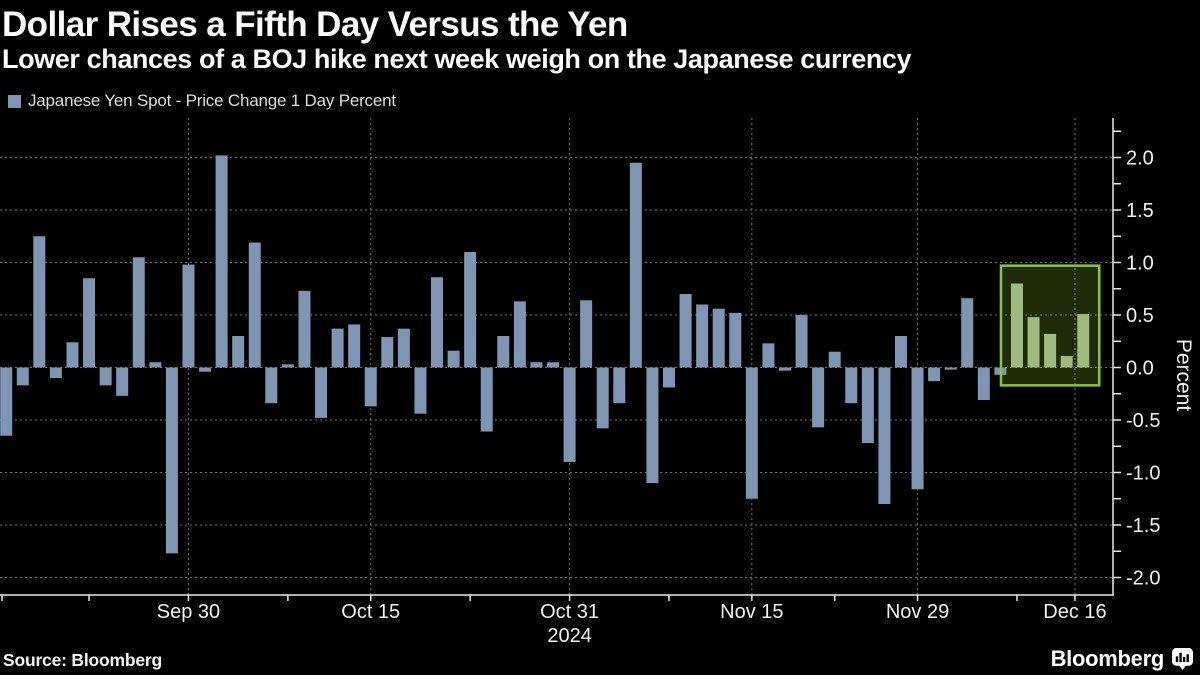 This screenshot has width=1200, height=675. What do you see at coordinates (1140, 316) in the screenshot?
I see `y-tick-label: 0.5` at bounding box center [1140, 316].